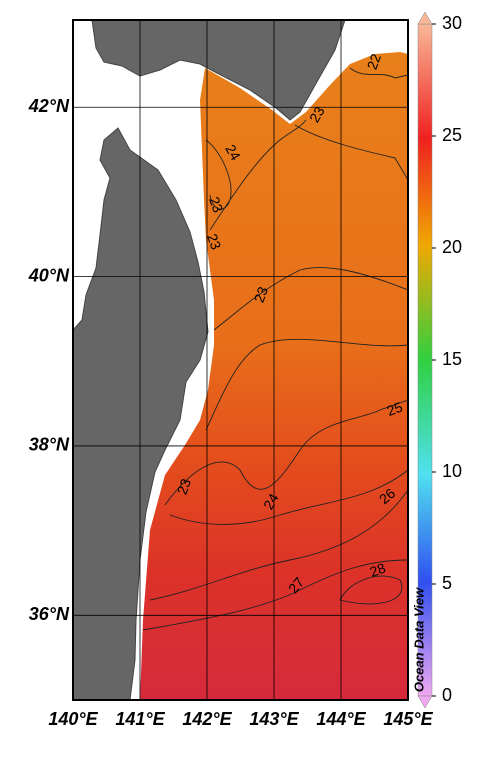  Describe the element at coordinates (395, 409) in the screenshot. I see `contour-label: 25` at that location.